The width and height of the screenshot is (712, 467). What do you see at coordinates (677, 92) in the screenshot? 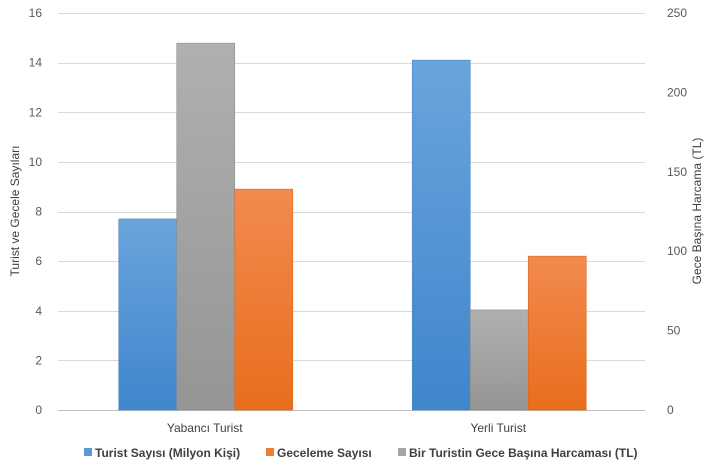
I see `y2-tick-label: 200` at bounding box center [677, 92].